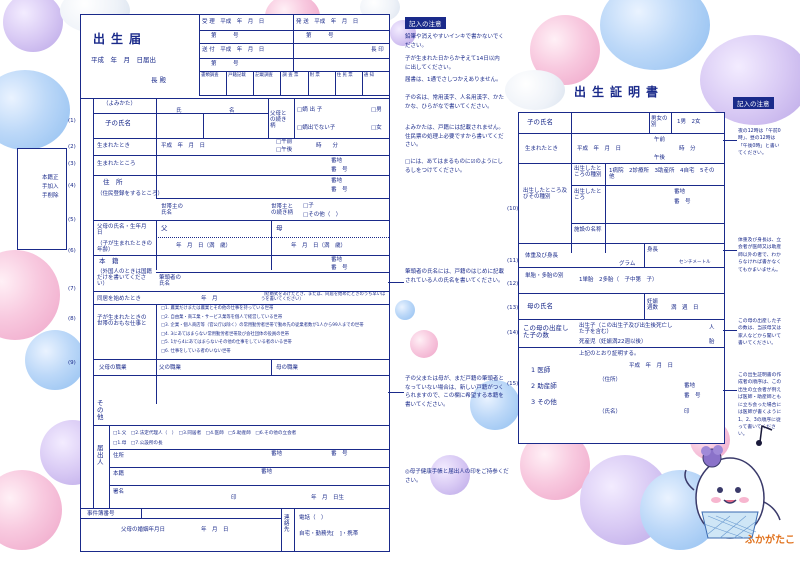 The height and width of the screenshot is (563, 800). I want to click on cert-weeks-value: 満 週 日, so click(685, 308).